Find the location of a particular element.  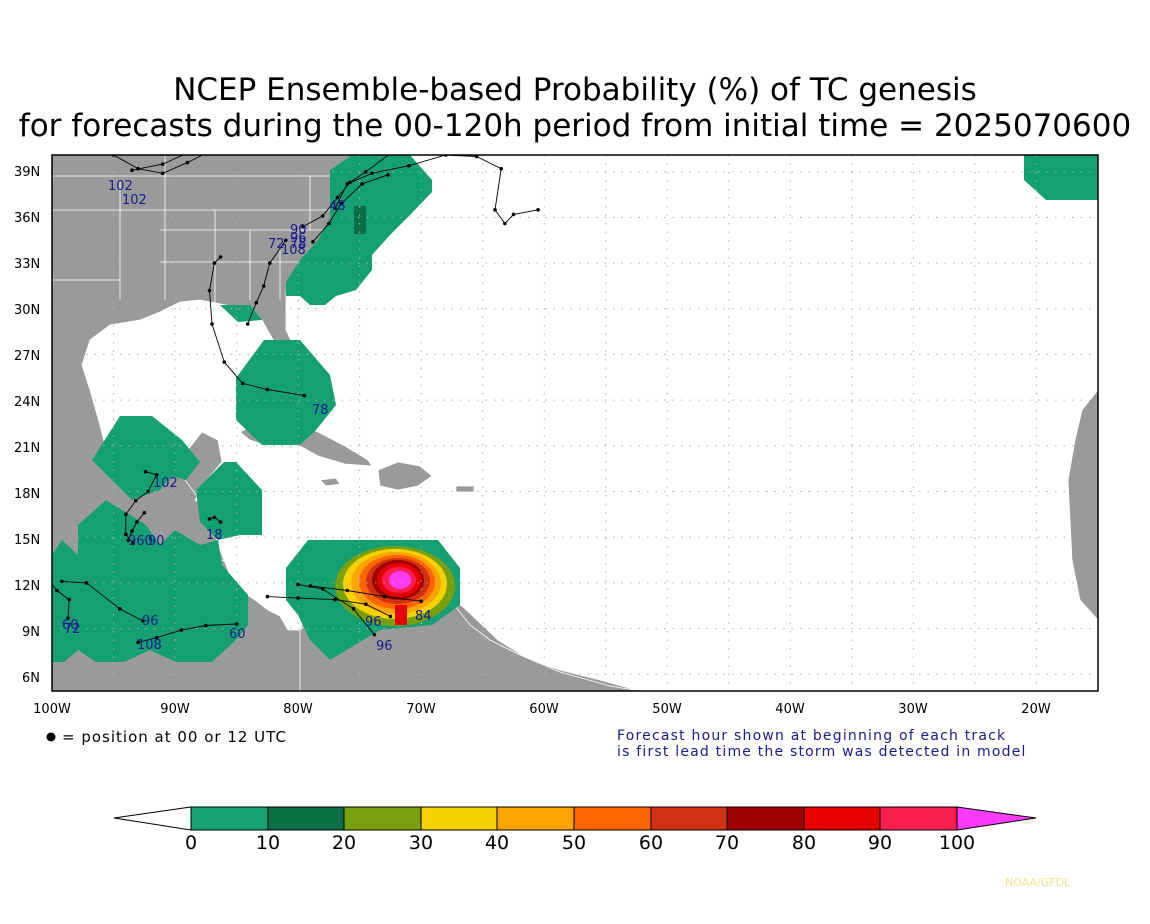

lat-label: 30N is located at coordinates (27, 310).